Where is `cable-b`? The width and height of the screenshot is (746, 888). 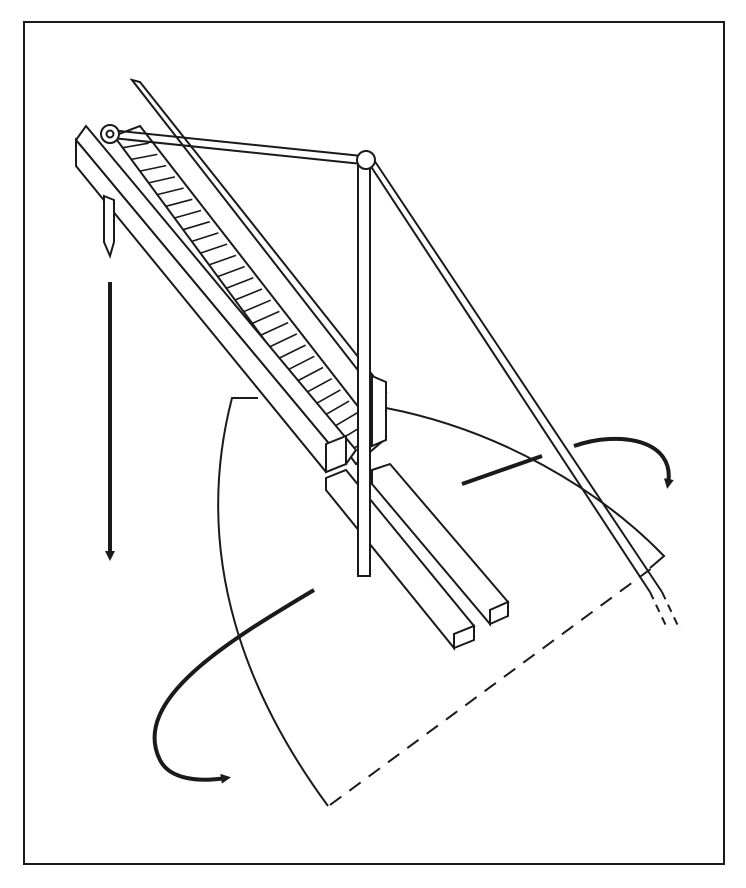 cable-b is located at coordinates (237, 151).